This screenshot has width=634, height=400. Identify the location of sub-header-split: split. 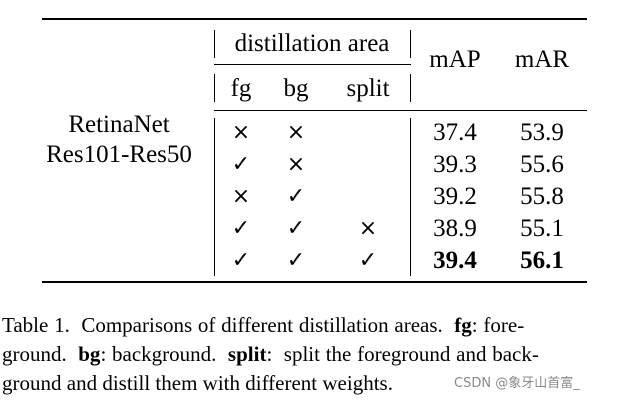
(368, 88).